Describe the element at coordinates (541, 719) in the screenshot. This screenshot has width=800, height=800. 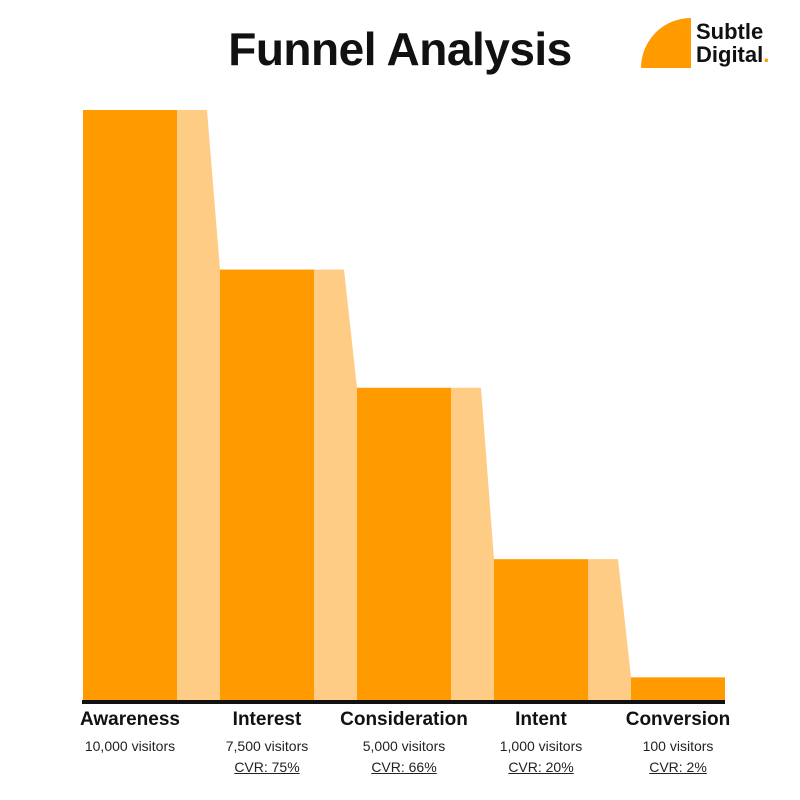
I see `stage-name: Intent` at that location.